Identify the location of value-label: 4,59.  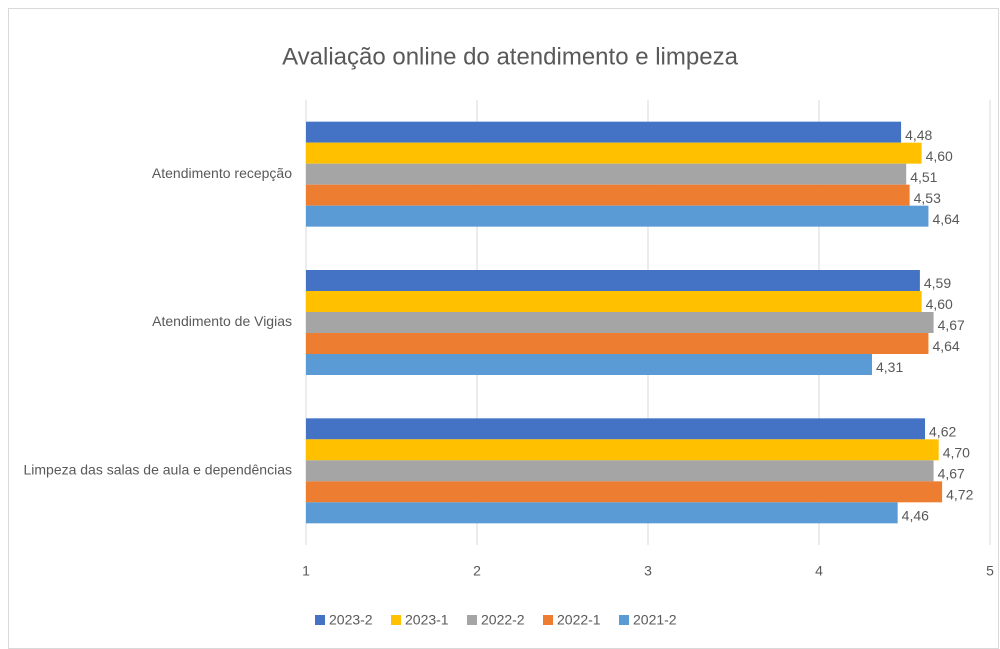
(937, 283).